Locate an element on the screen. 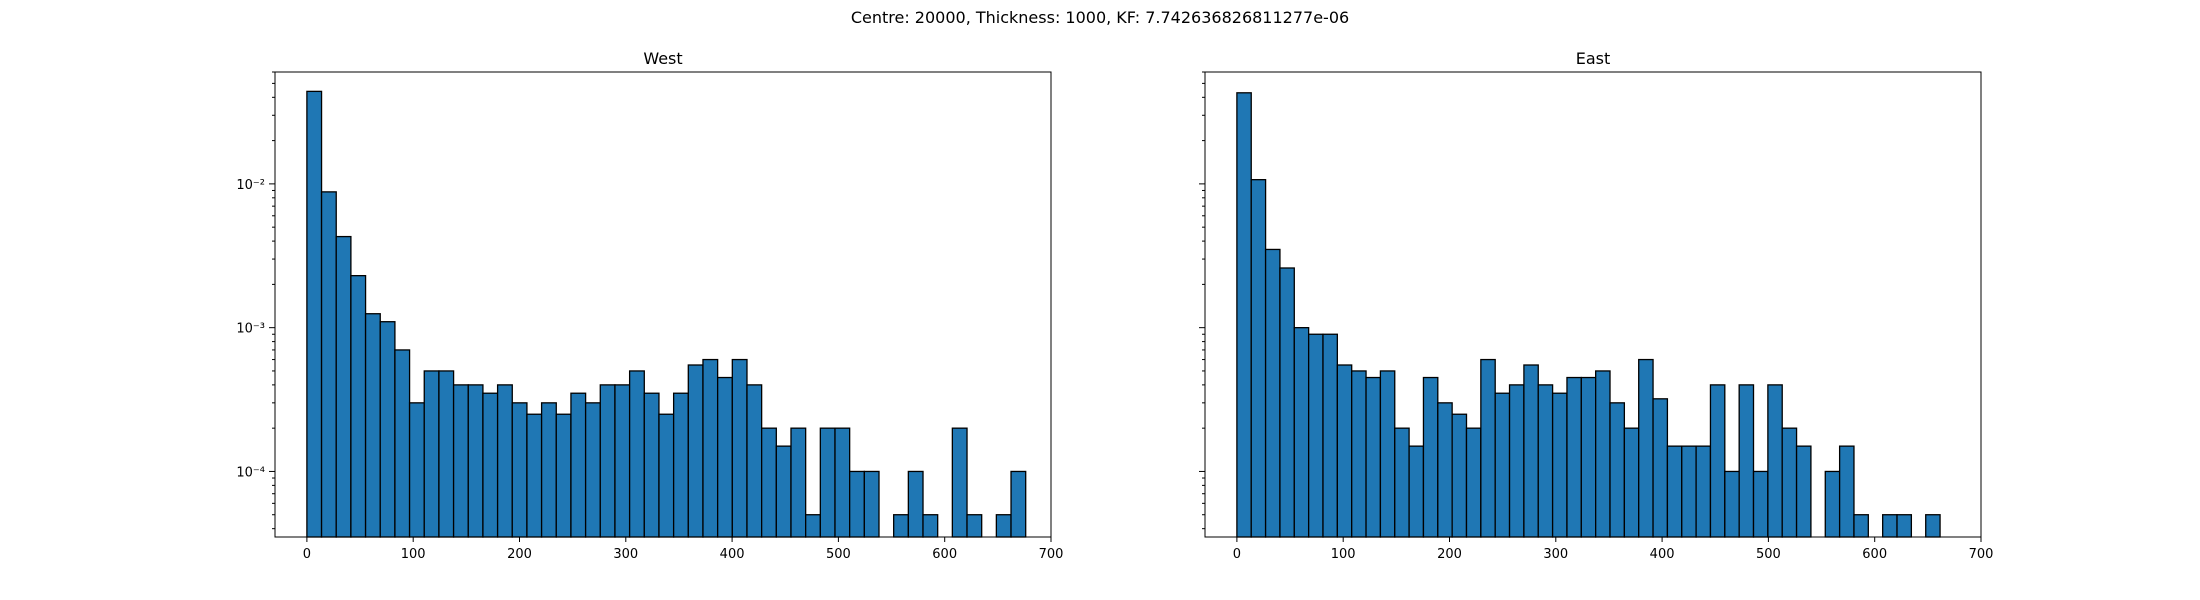  west-x-tick-label: 0 is located at coordinates (307, 554).